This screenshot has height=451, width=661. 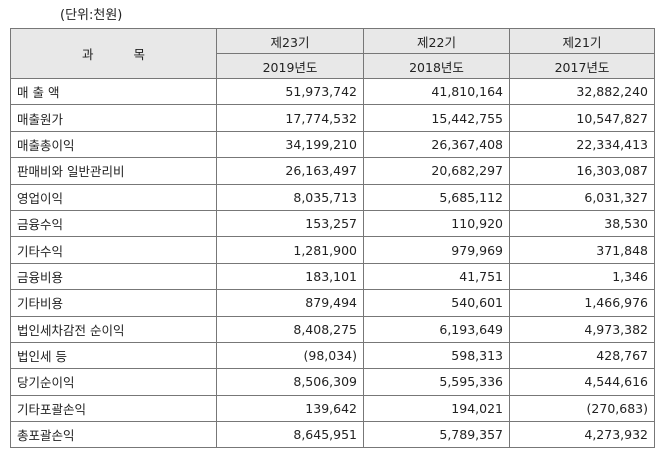 What do you see at coordinates (436, 144) in the screenshot?
I see `value-cell: 26,367,408` at bounding box center [436, 144].